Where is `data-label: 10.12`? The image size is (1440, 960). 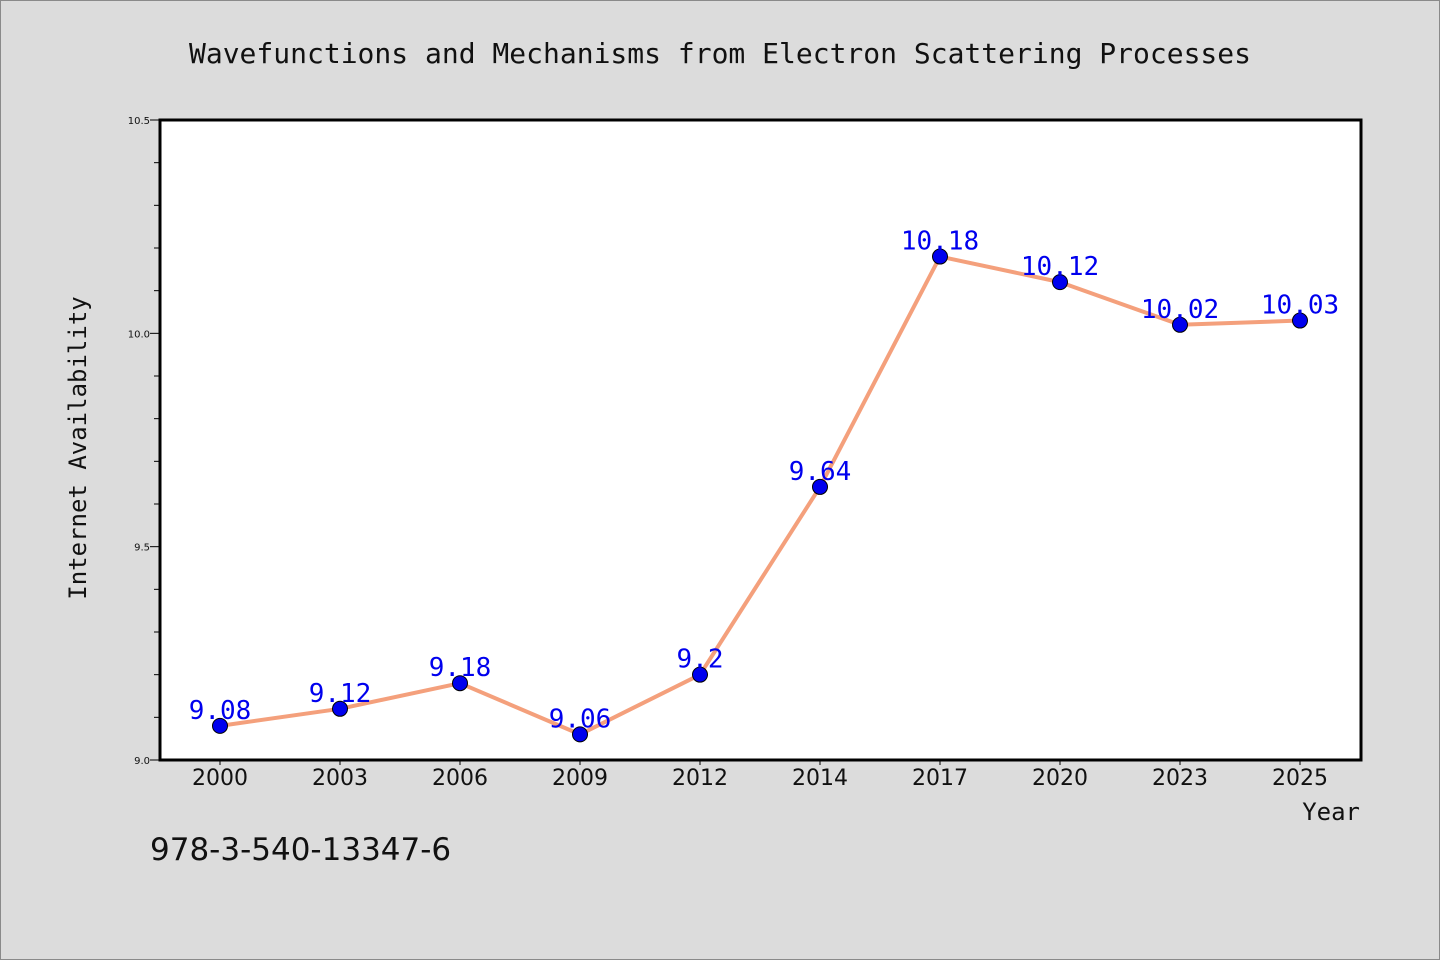 data-label: 10.12 is located at coordinates (1060, 267).